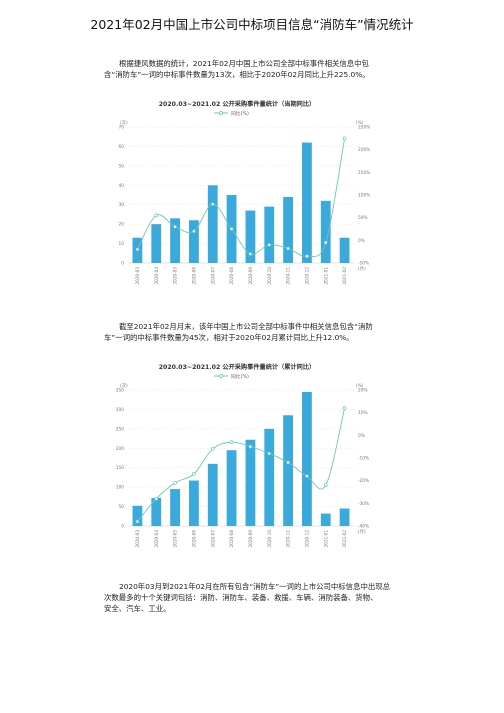 Image resolution: width=504 pixels, height=713 pixels. What do you see at coordinates (120, 410) in the screenshot?
I see `y-tick-left-label: 300` at bounding box center [120, 410].